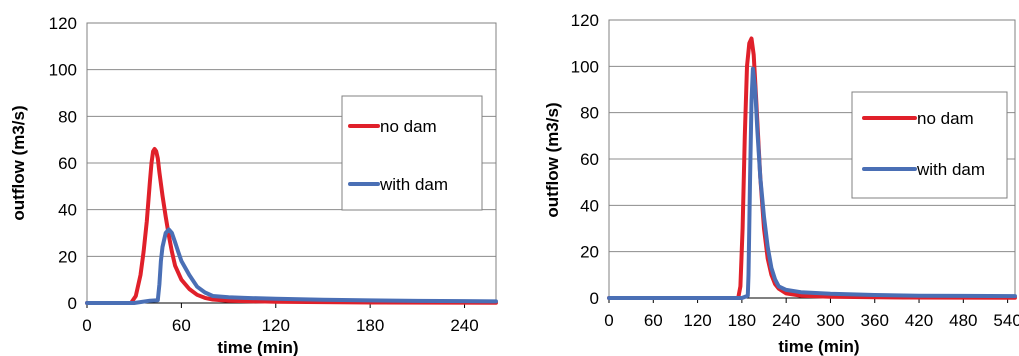  I want to click on left-legend-box, so click(412, 153).